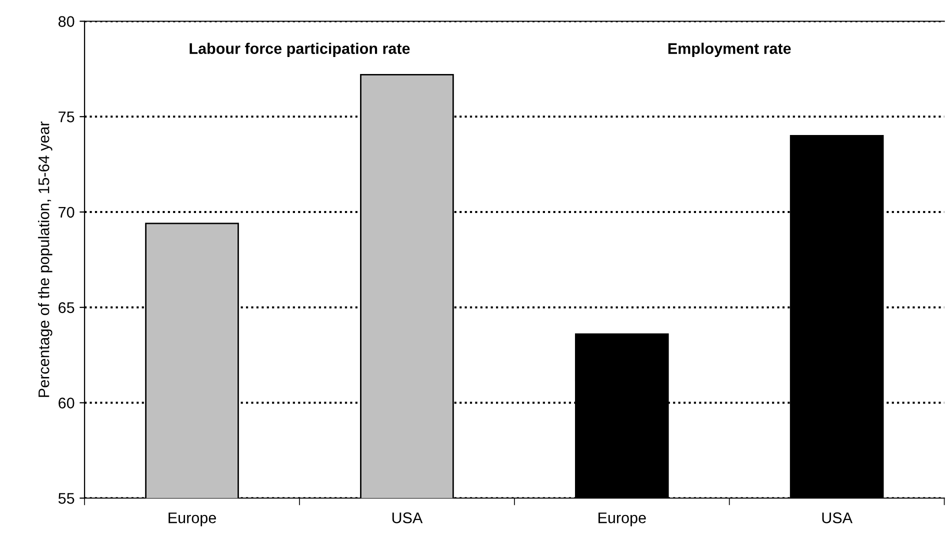 The height and width of the screenshot is (545, 950). Describe the element at coordinates (66, 117) in the screenshot. I see `y-tick-label: 75` at that location.